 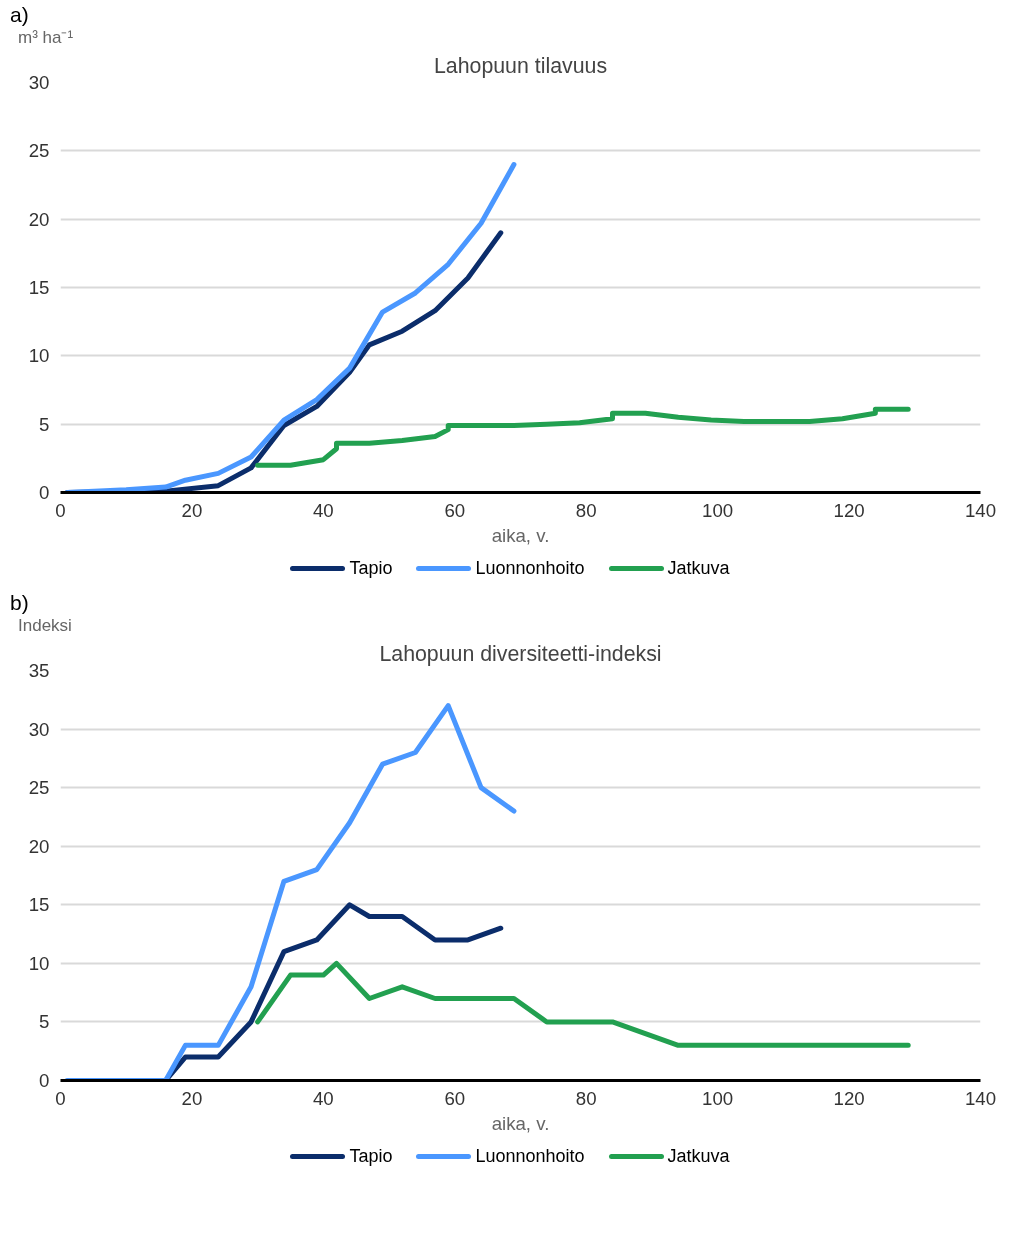 What do you see at coordinates (520, 653) in the screenshot?
I see `chart-title: Lahopuun diversiteetti-indeksi` at bounding box center [520, 653].